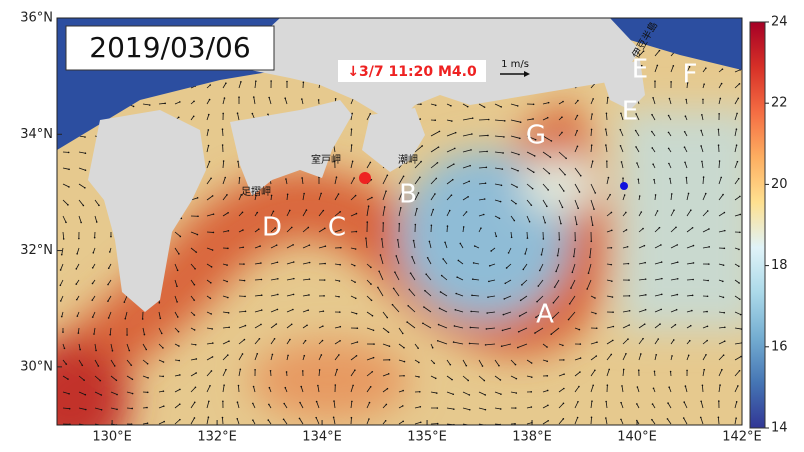 Image resolution: width=804 pixels, height=452 pixels. I want to click on vector, so click(238, 389).